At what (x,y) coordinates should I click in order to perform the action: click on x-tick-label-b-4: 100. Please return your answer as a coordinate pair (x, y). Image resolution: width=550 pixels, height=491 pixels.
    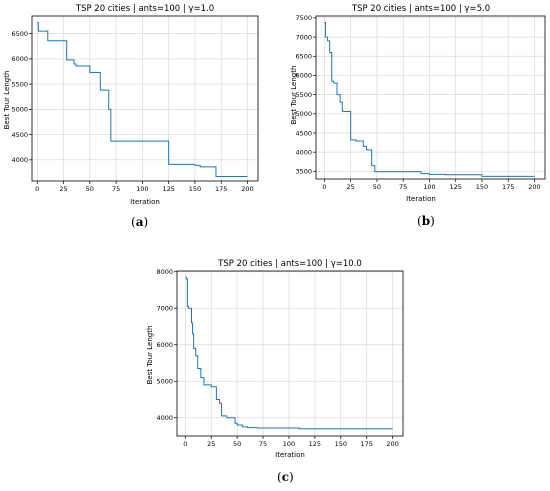
    Looking at the image, I should click on (429, 187).